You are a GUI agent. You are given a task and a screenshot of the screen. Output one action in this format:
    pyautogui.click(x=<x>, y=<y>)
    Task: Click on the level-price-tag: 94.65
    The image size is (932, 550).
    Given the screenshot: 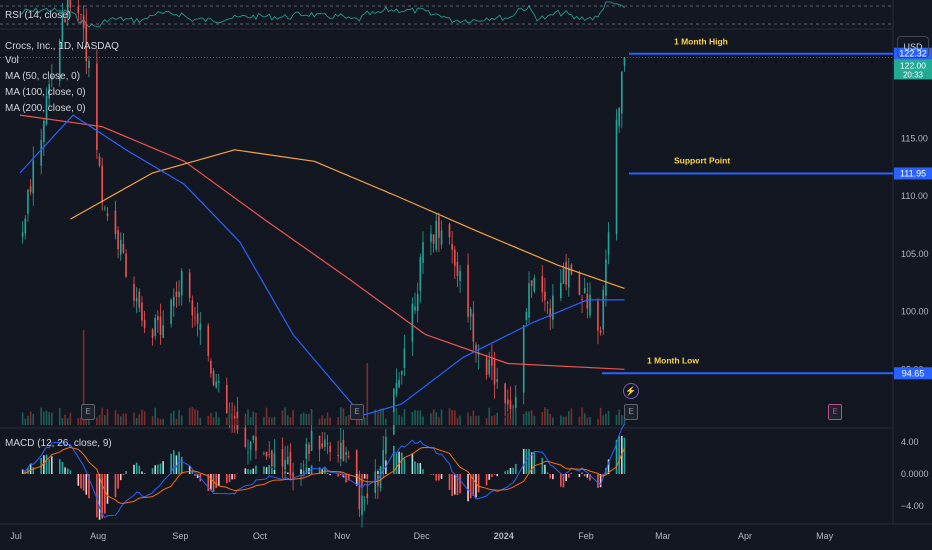 What is the action you would take?
    pyautogui.click(x=913, y=373)
    